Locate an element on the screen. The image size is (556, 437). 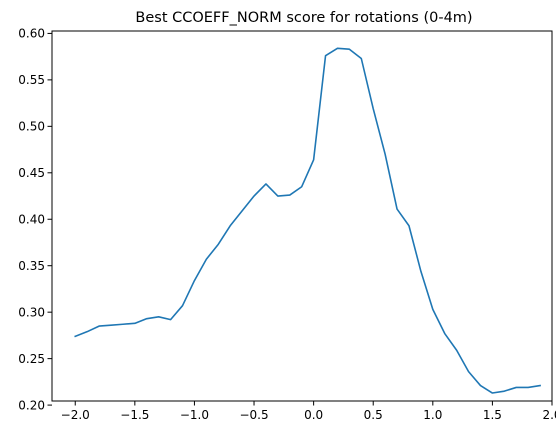
x-axis: −2.0 −1.5 −1.0 −0.5 0.0 0.5 1.0 1.5 2.0 is located at coordinates (308, 411).